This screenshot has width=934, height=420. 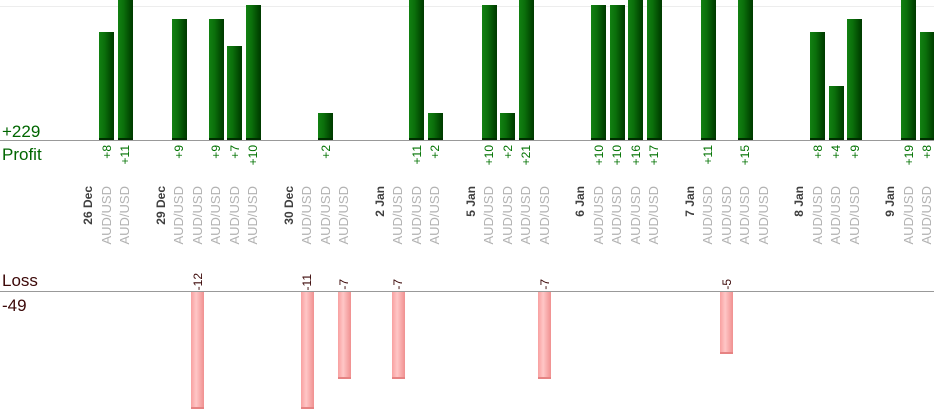 What do you see at coordinates (799, 201) in the screenshot?
I see `date-label: 8 Jan` at bounding box center [799, 201].